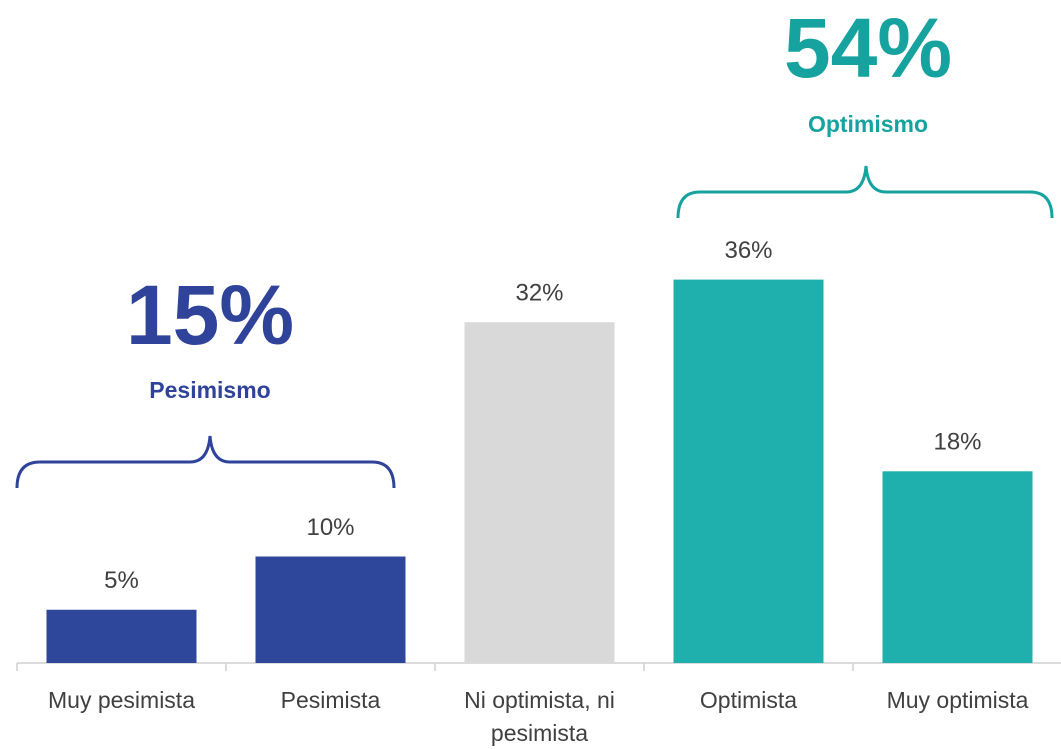  I want to click on value-label: 18%, so click(957, 442).